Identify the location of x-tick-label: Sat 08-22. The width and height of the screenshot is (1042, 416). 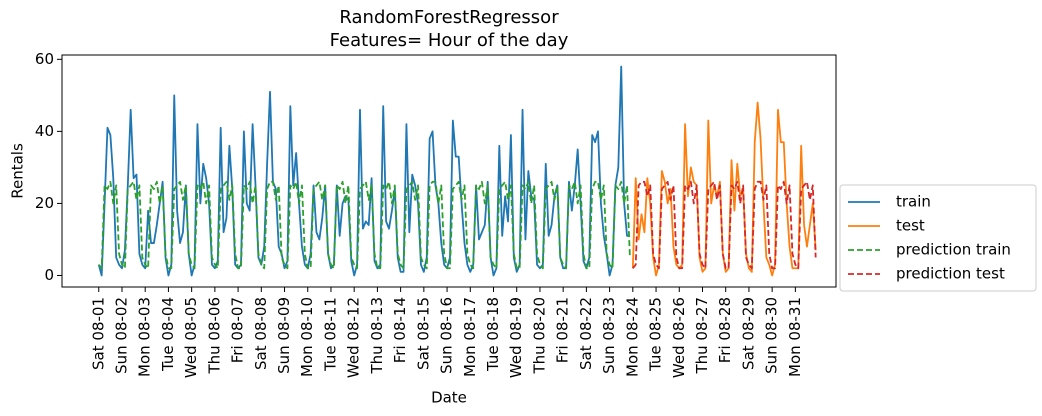
(586, 333).